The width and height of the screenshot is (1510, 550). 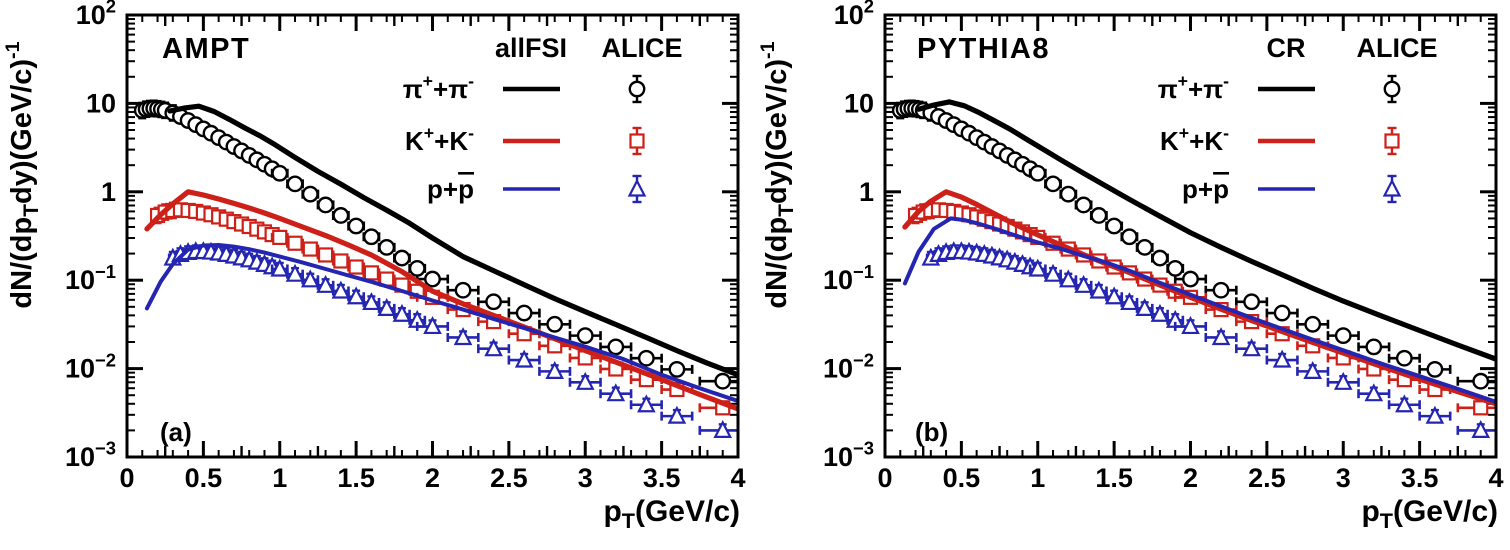 What do you see at coordinates (1429, 514) in the screenshot?
I see `x-axis-label: pT(GeV/c)` at bounding box center [1429, 514].